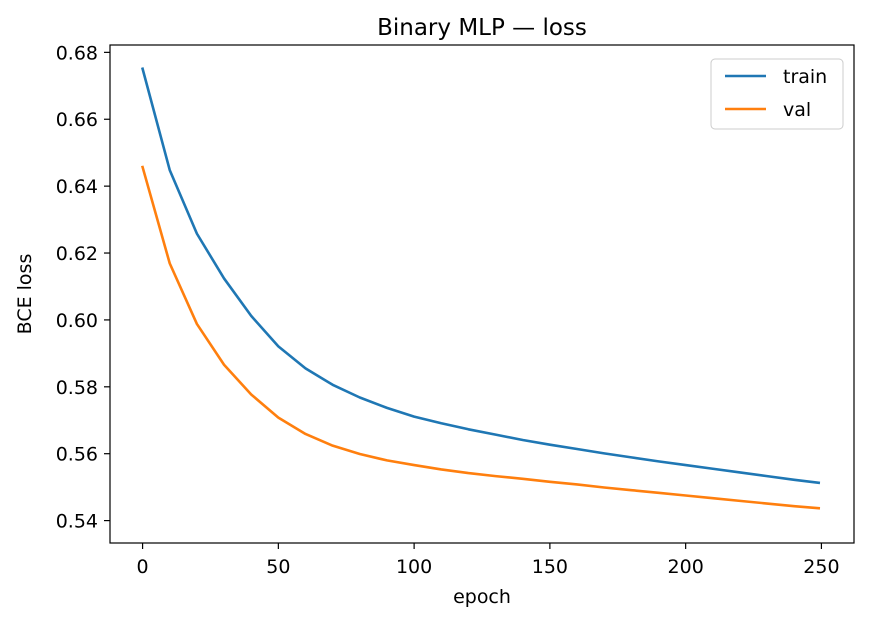 Image resolution: width=870 pixels, height=622 pixels. What do you see at coordinates (777, 94) in the screenshot?
I see `legend: train val` at bounding box center [777, 94].